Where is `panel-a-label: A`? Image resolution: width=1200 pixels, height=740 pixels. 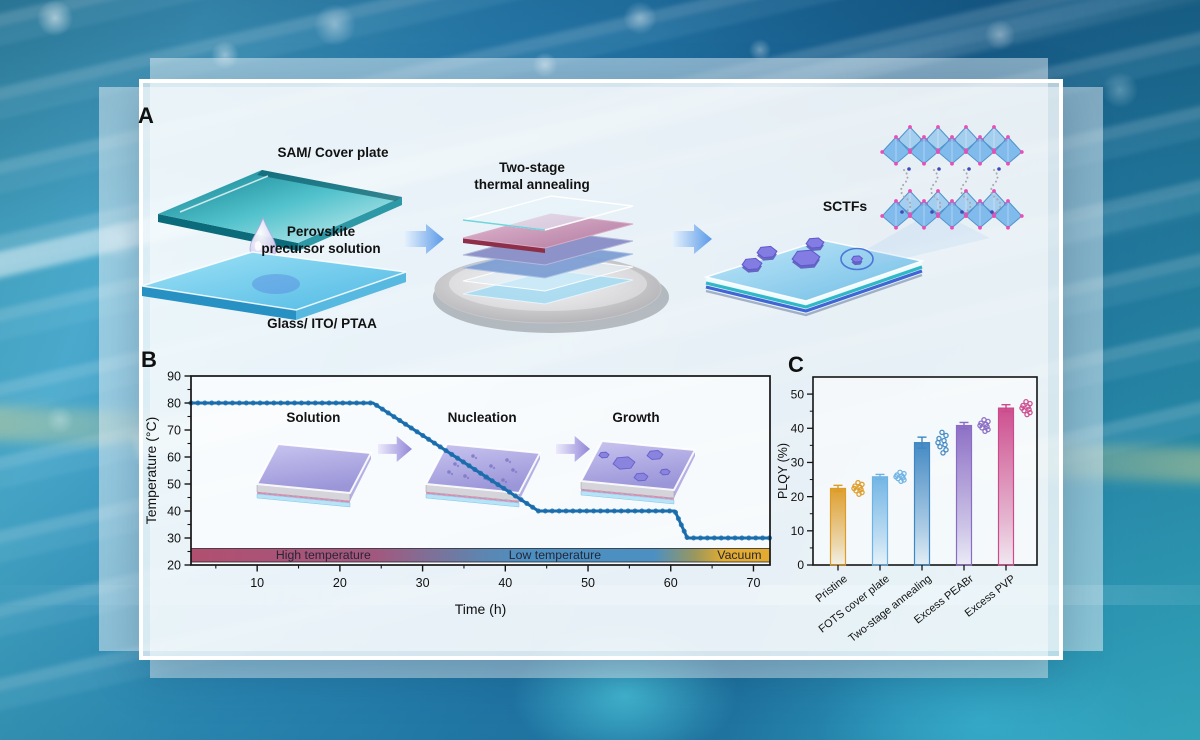
panel-a-label: A is located at coordinates (146, 115).